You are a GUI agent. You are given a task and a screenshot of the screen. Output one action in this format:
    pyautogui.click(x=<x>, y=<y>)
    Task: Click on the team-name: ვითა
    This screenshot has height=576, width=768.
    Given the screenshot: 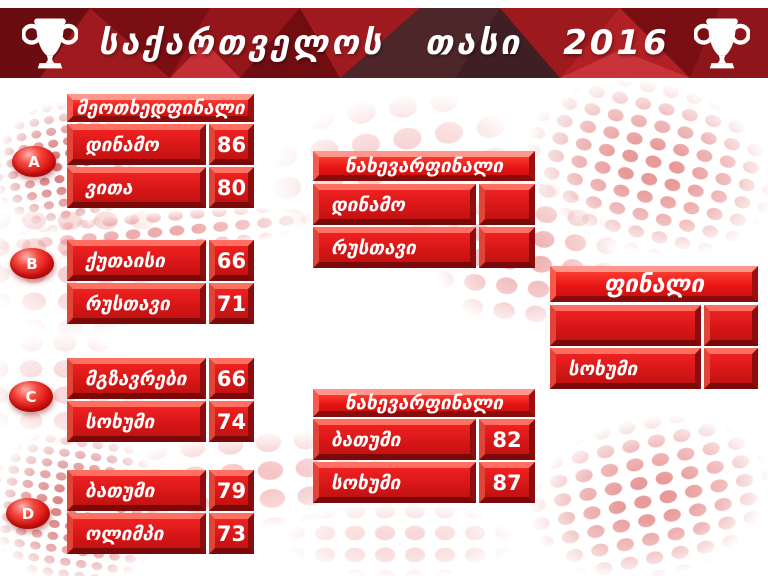 What is the action you would take?
    pyautogui.click(x=136, y=187)
    